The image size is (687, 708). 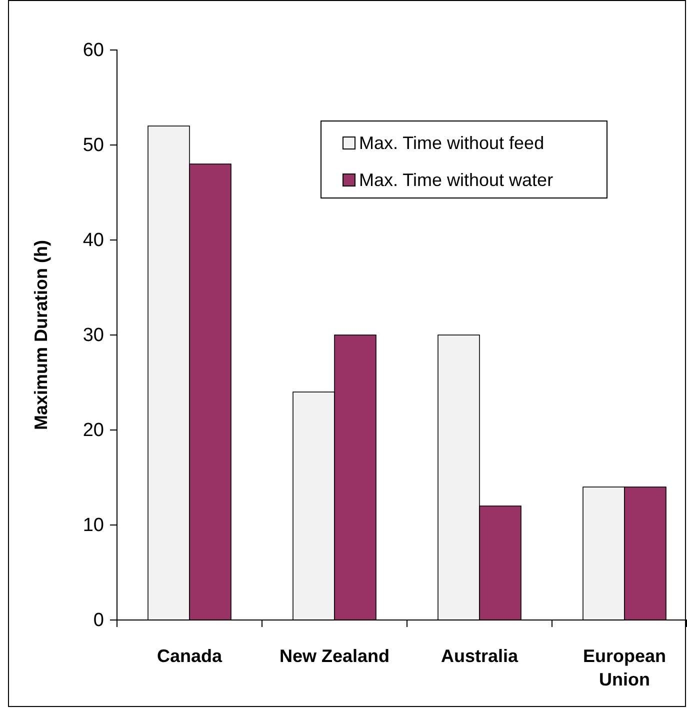 What do you see at coordinates (93, 145) in the screenshot?
I see `y-tick-label: 50` at bounding box center [93, 145].